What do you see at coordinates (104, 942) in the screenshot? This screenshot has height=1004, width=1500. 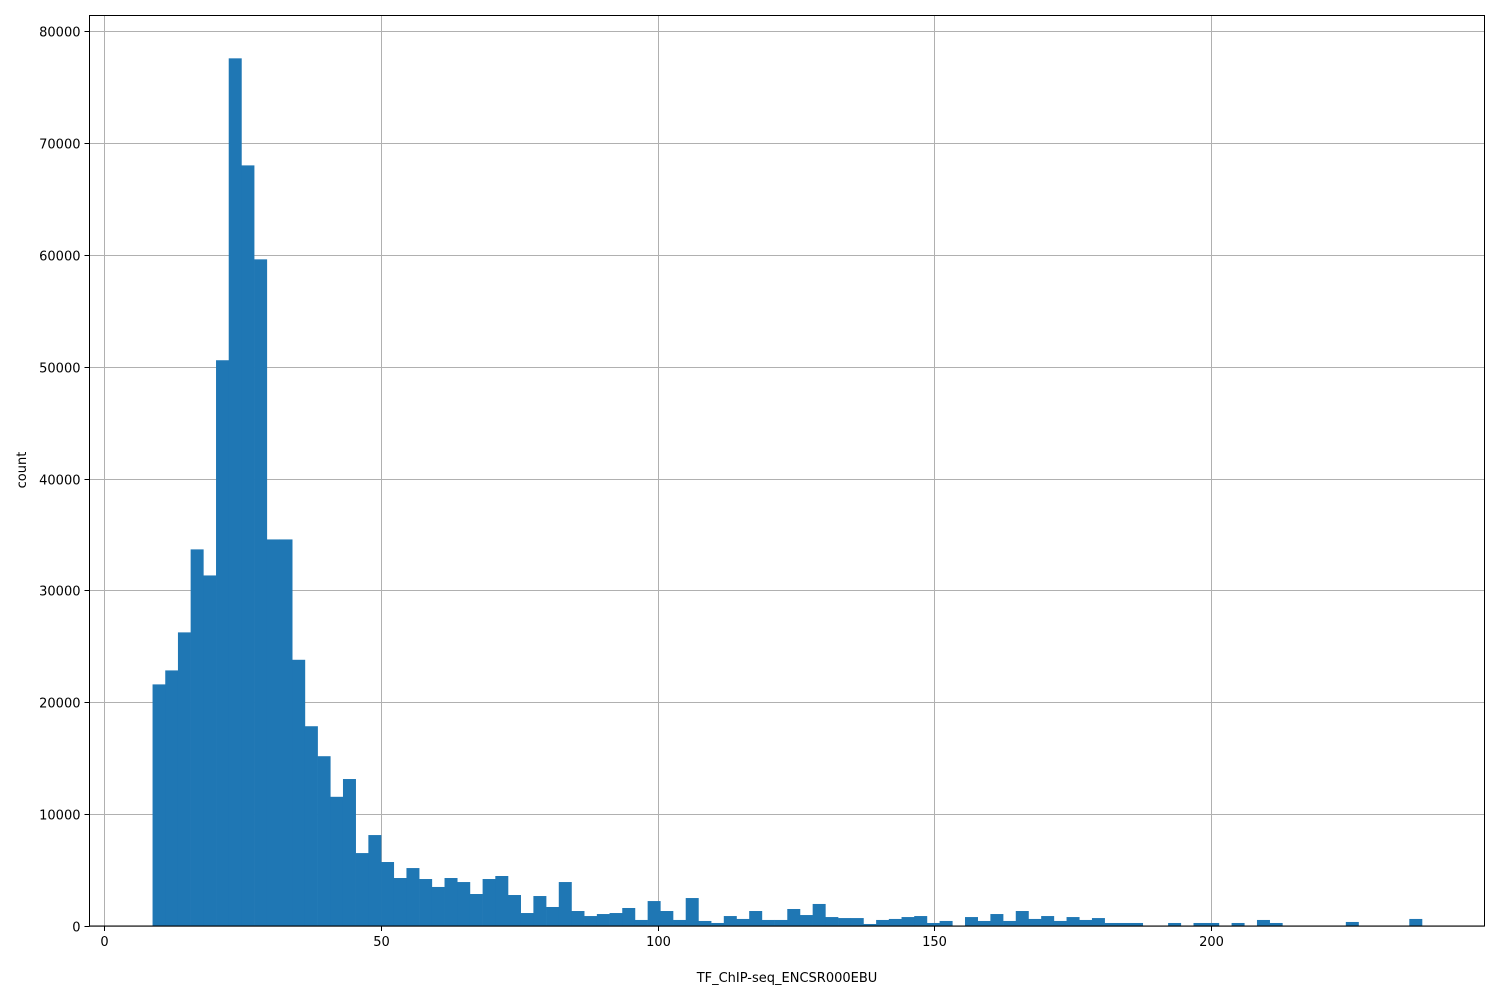 I see `x-tick-label: 0` at bounding box center [104, 942].